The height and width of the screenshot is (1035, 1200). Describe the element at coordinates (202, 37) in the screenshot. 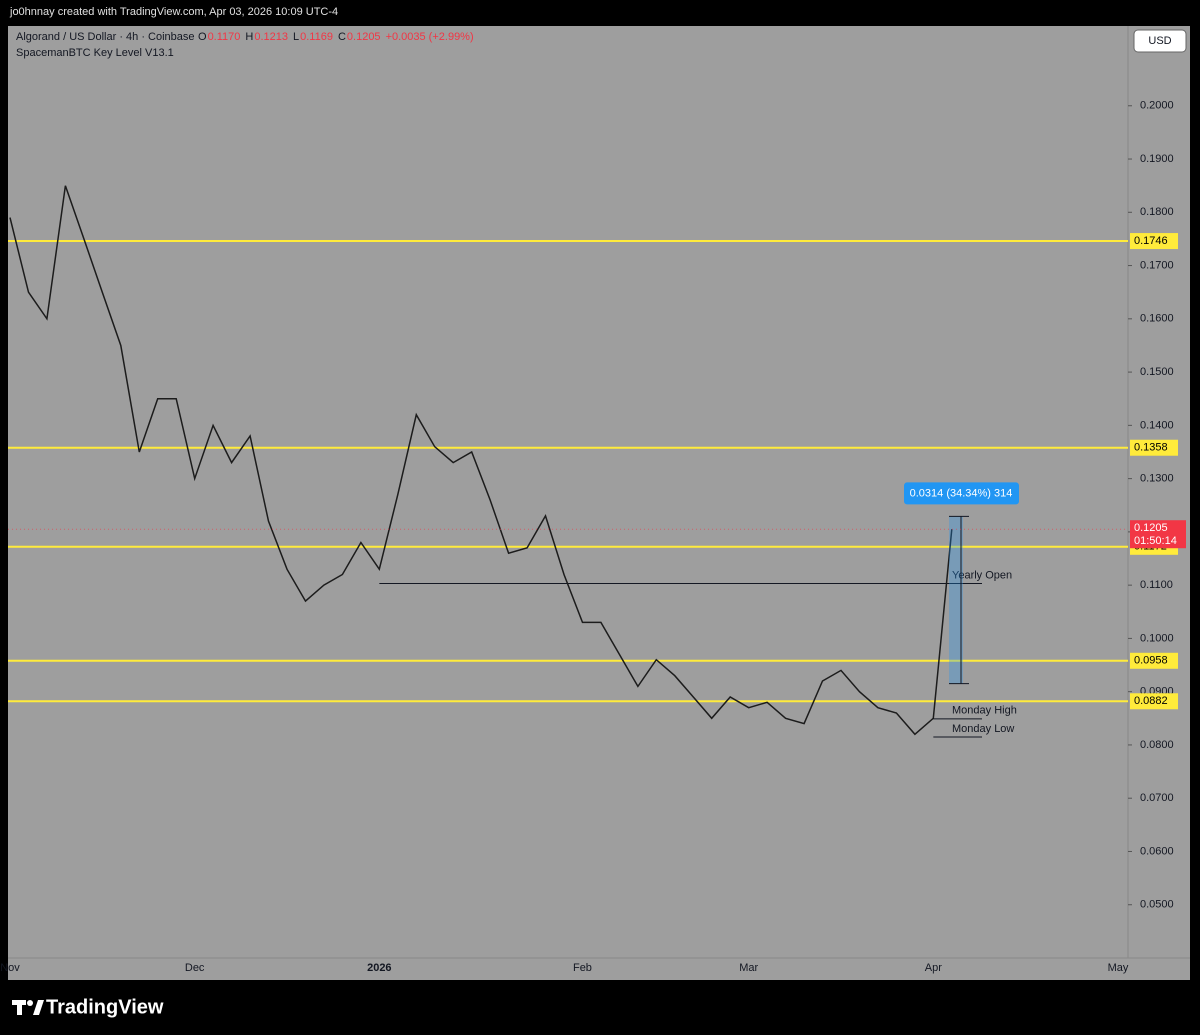

I see `quote-part: O` at that location.